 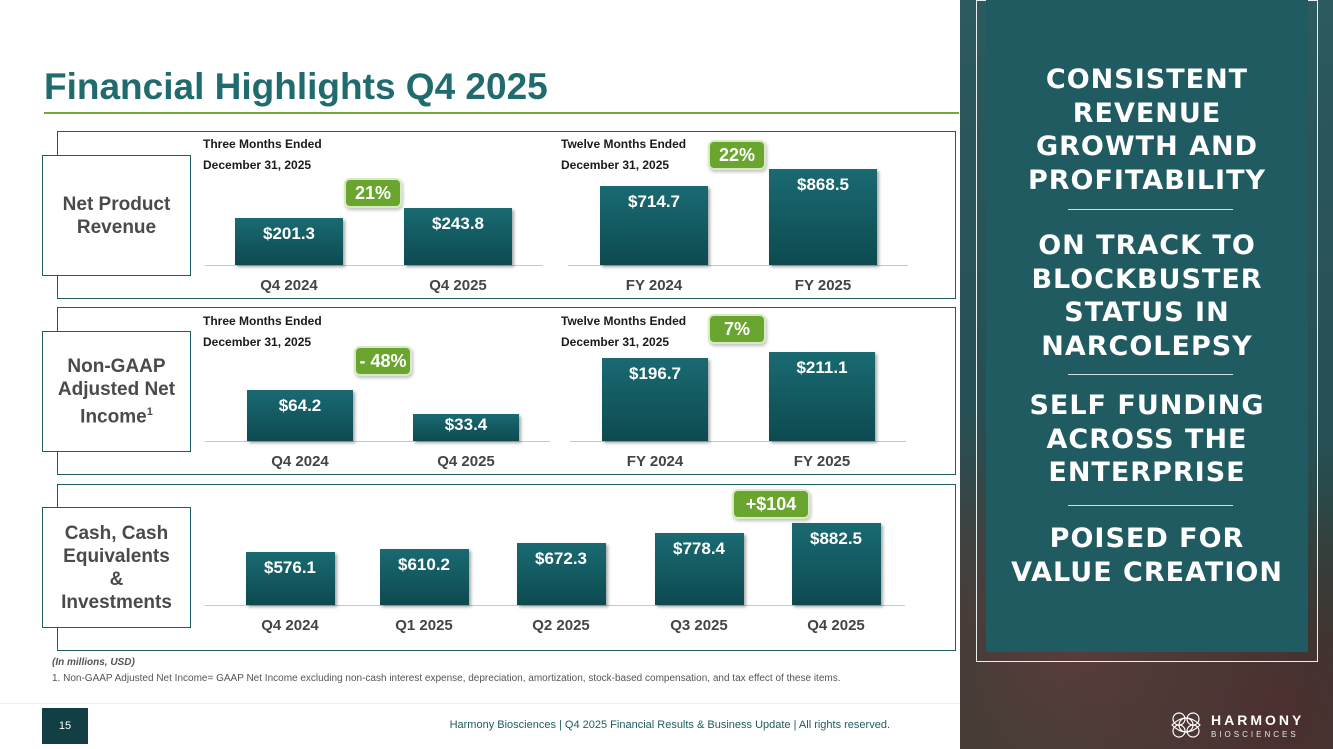 I want to click on bar-value-label: $33.4, so click(x=466, y=425).